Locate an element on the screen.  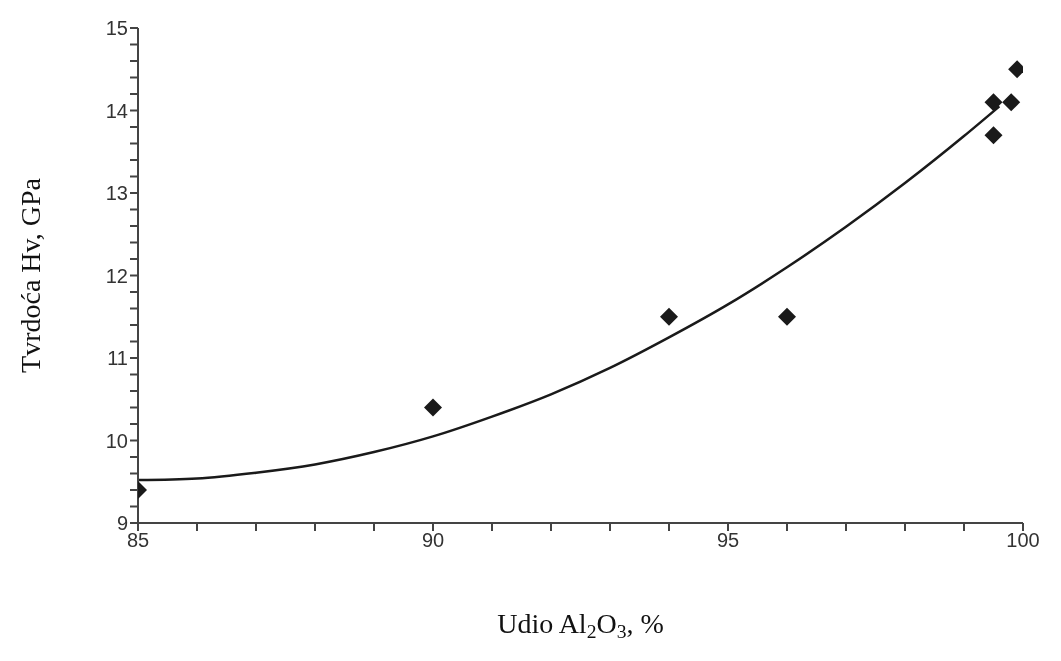
y-tick-label: 10 is located at coordinates (116, 440).